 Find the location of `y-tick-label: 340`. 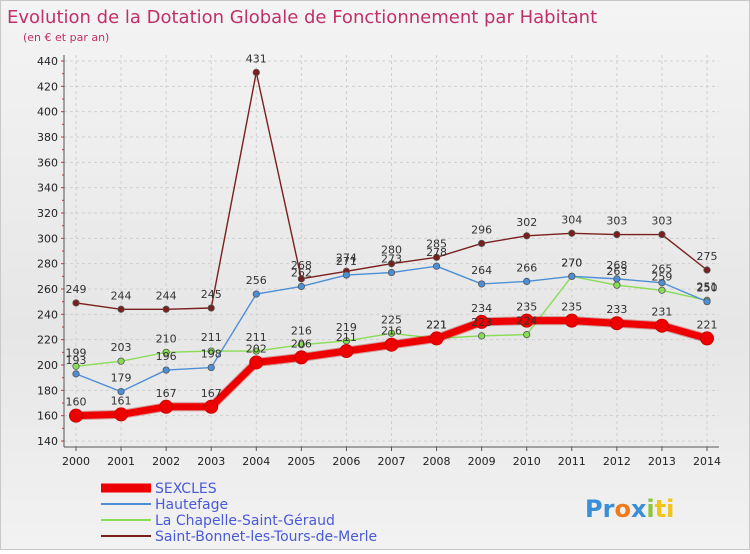

y-tick-label: 340 is located at coordinates (47, 188).